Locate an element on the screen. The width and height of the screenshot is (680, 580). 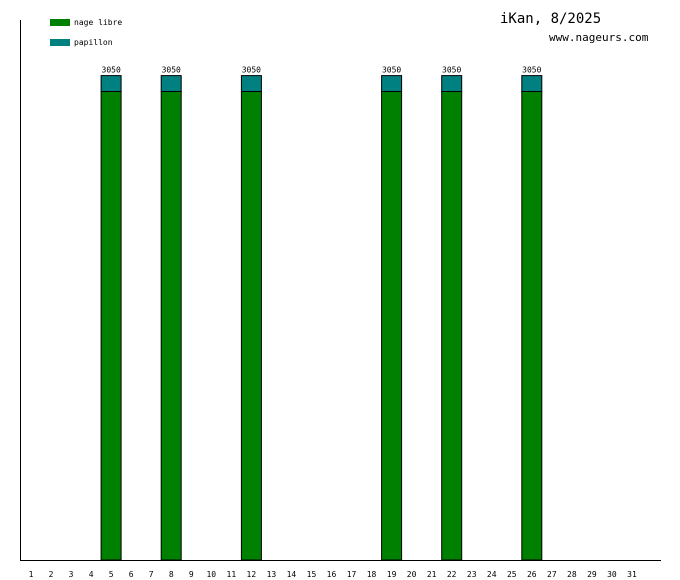
chart-title: iKan, 8/2025 is located at coordinates (550, 19).